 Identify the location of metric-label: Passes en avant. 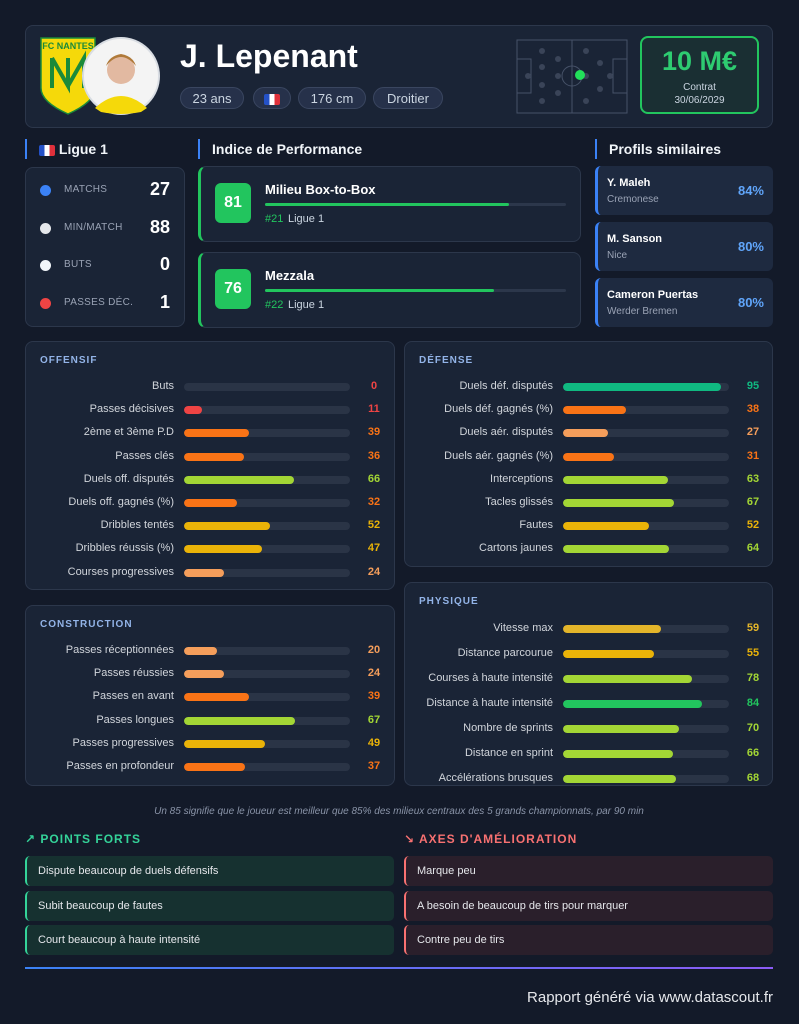
(133, 696).